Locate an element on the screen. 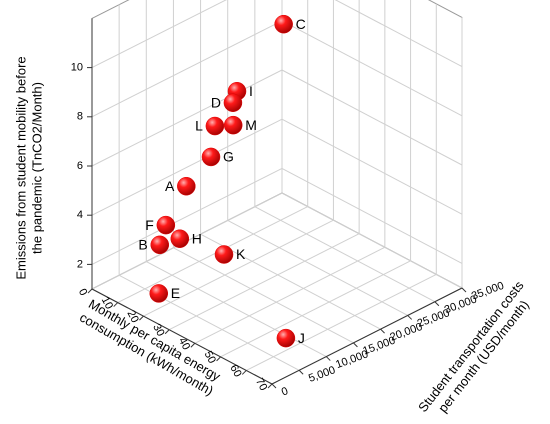 This screenshot has height=424, width=550. point-label: K is located at coordinates (241, 254).